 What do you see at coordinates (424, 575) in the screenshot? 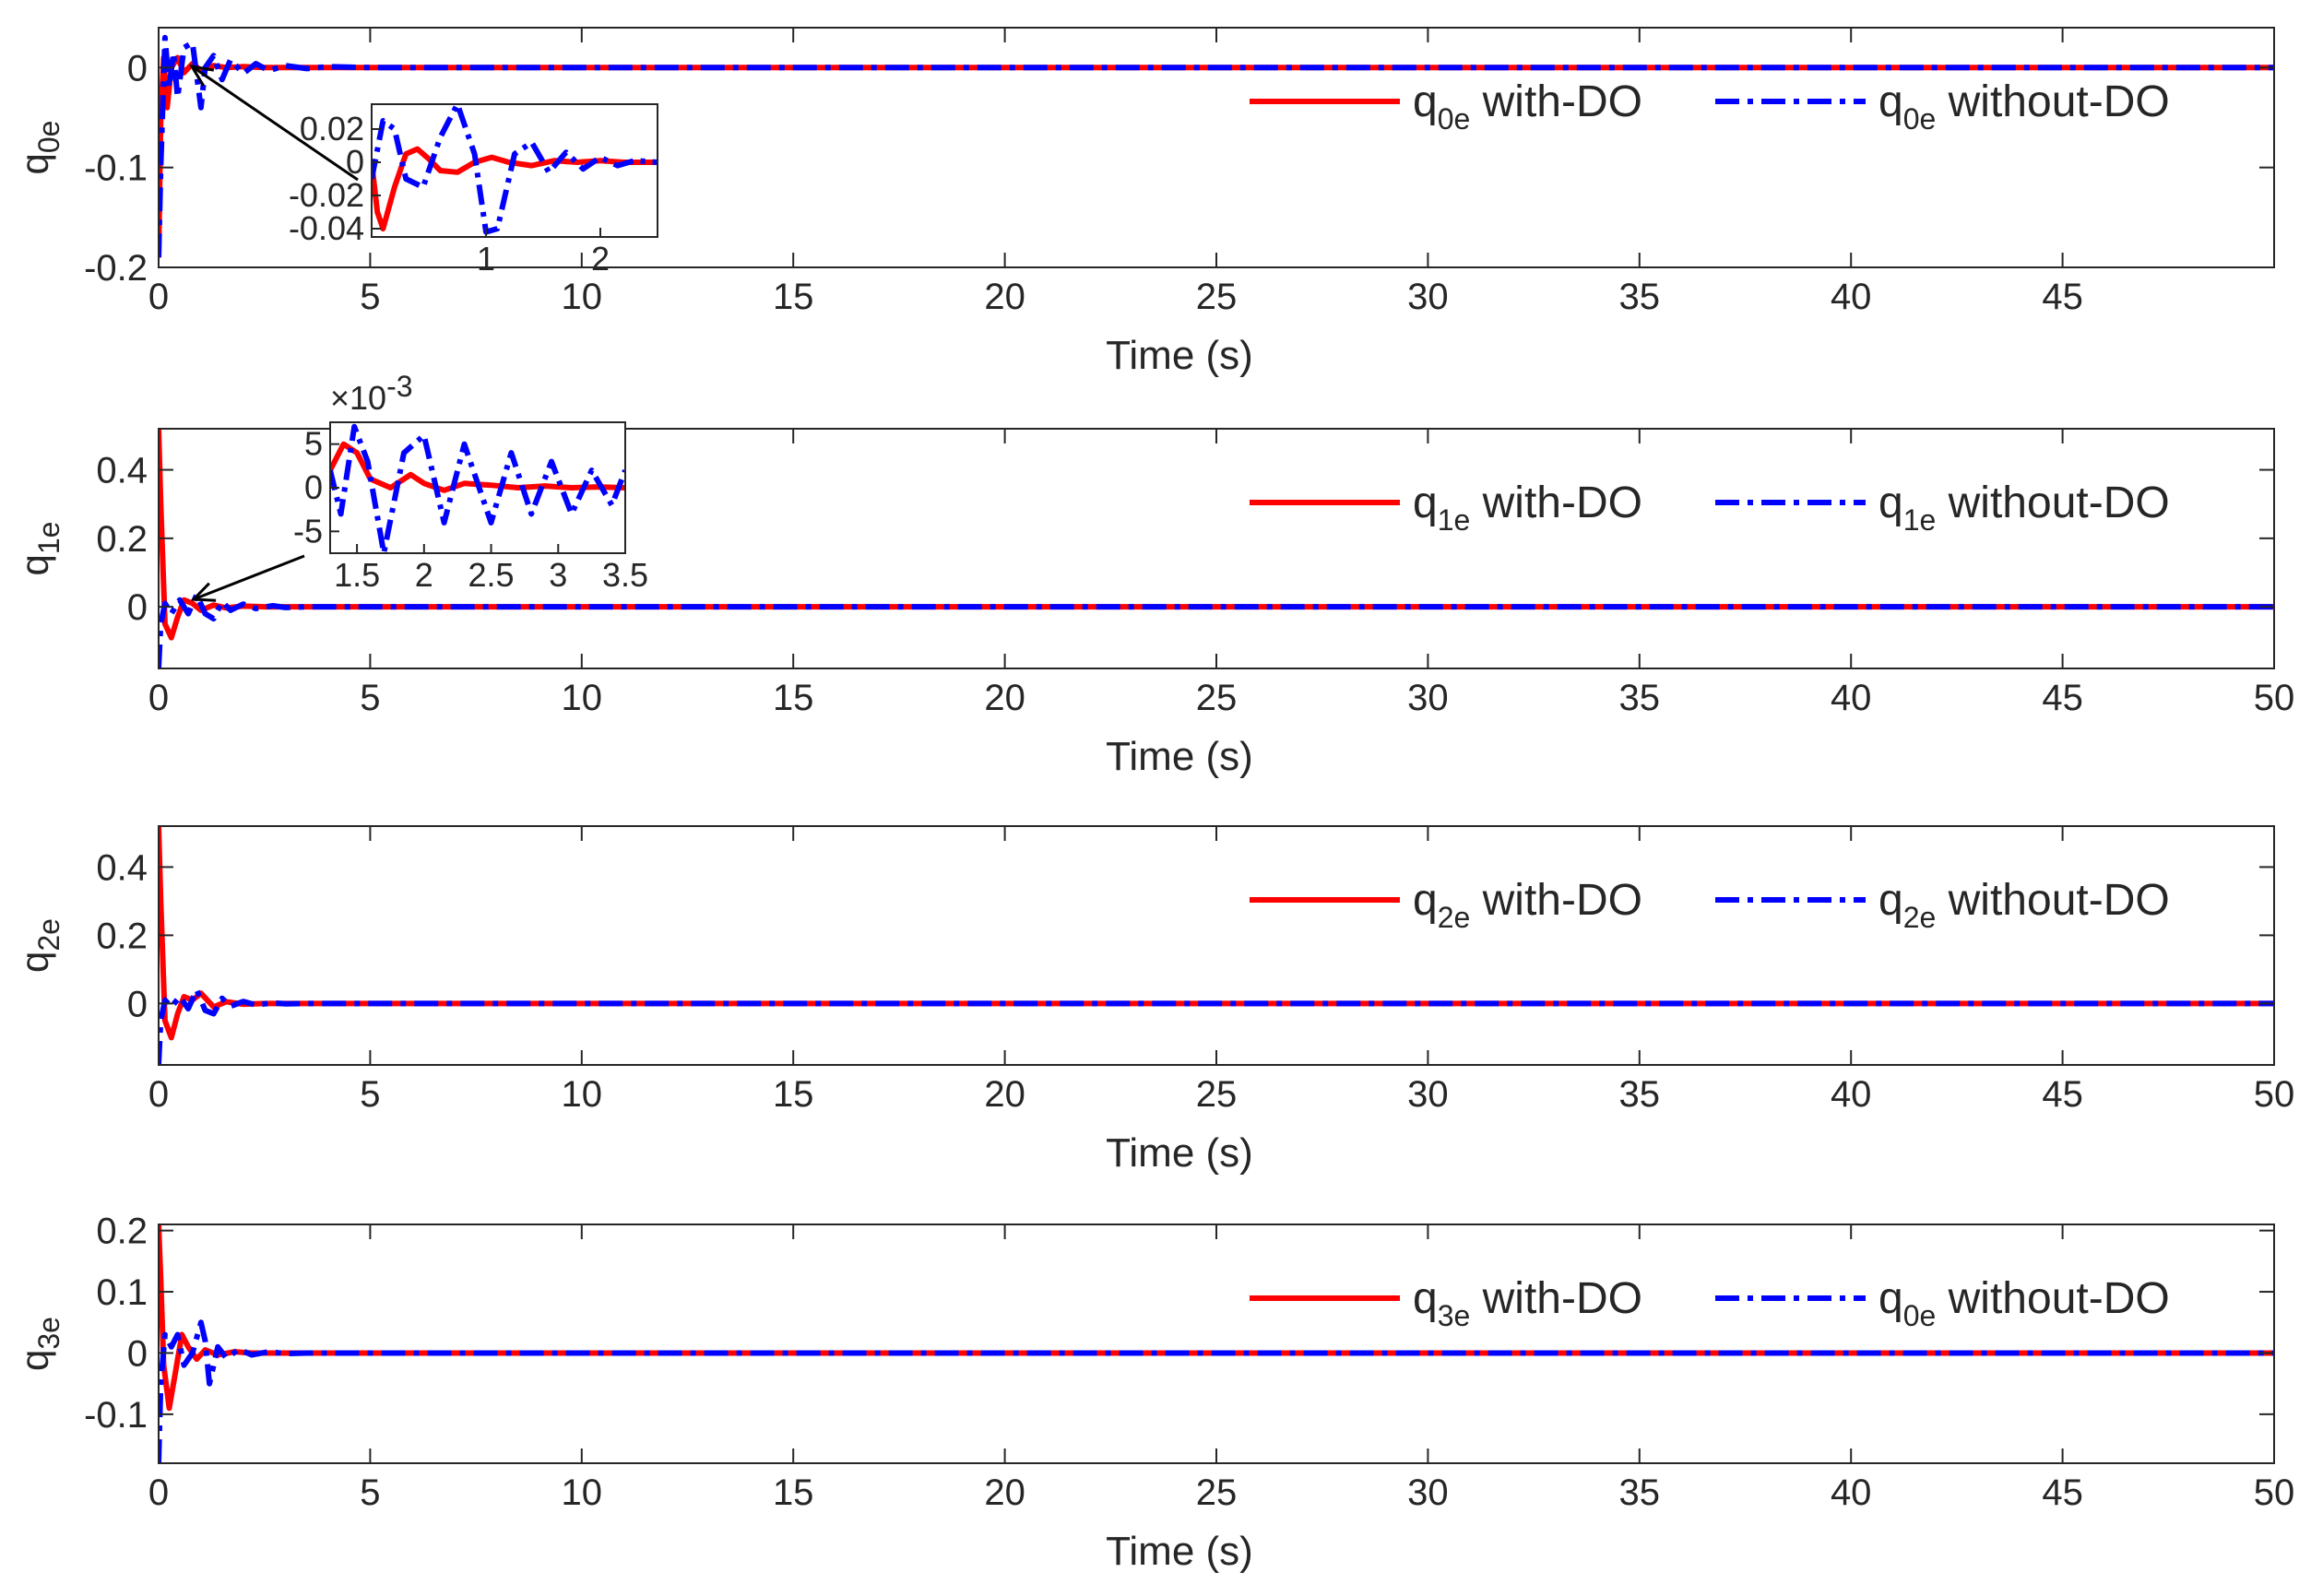
I see `inset-x-tick-label: 2` at bounding box center [424, 575].